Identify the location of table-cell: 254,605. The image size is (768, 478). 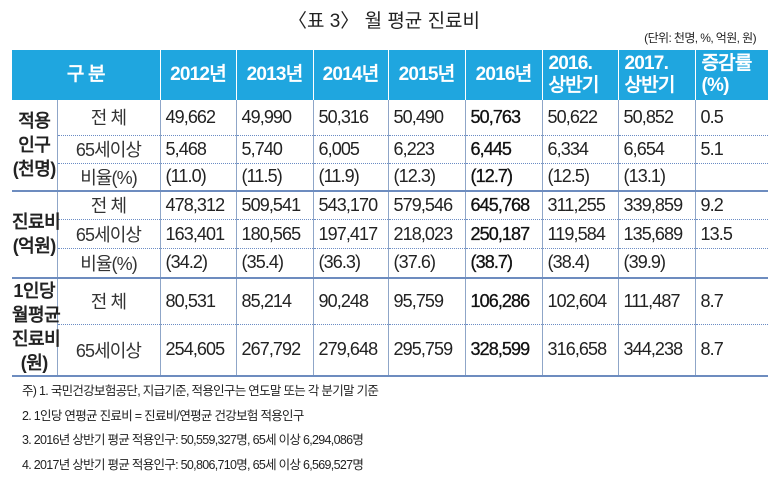
(197, 350).